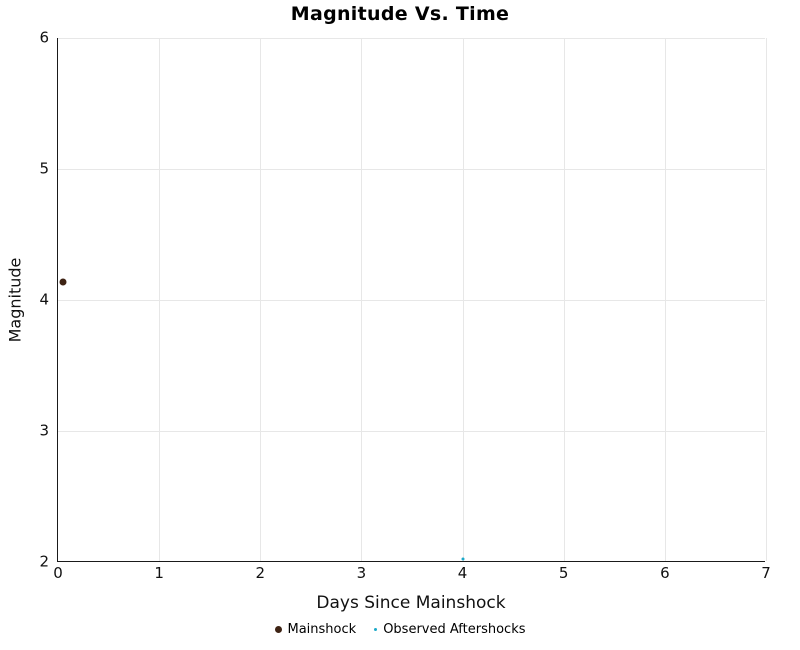 The width and height of the screenshot is (800, 650). What do you see at coordinates (400, 14) in the screenshot?
I see `chart-title: Magnitude Vs. Time` at bounding box center [400, 14].